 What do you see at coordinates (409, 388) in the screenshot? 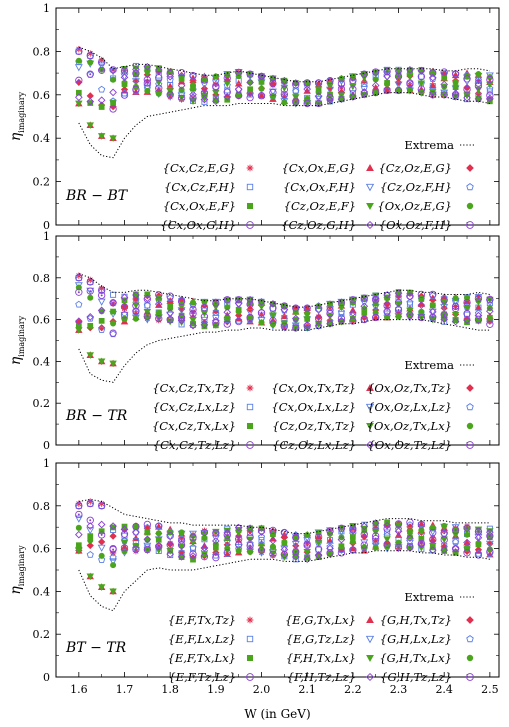
I see `legend-label: {Ox,Oz,Tx,Tz}` at bounding box center [409, 388].